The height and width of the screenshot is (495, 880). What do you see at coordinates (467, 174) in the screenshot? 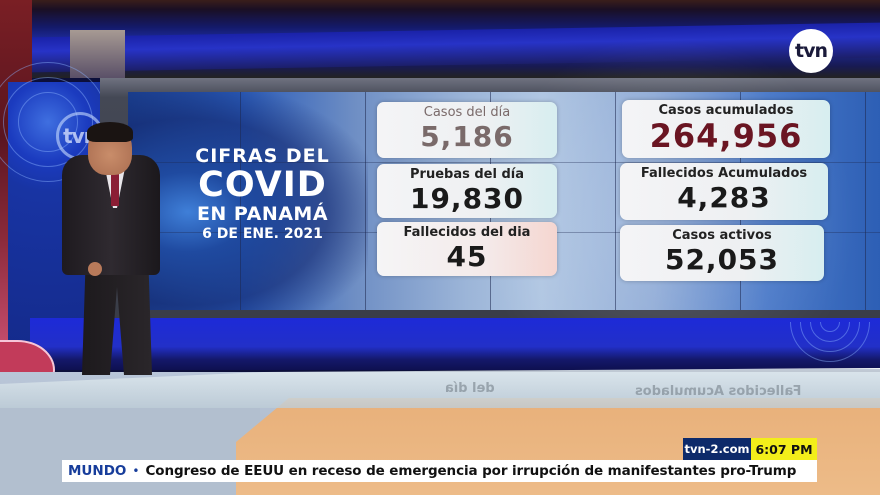
I see `stat-label: Pruebas del día` at bounding box center [467, 174].